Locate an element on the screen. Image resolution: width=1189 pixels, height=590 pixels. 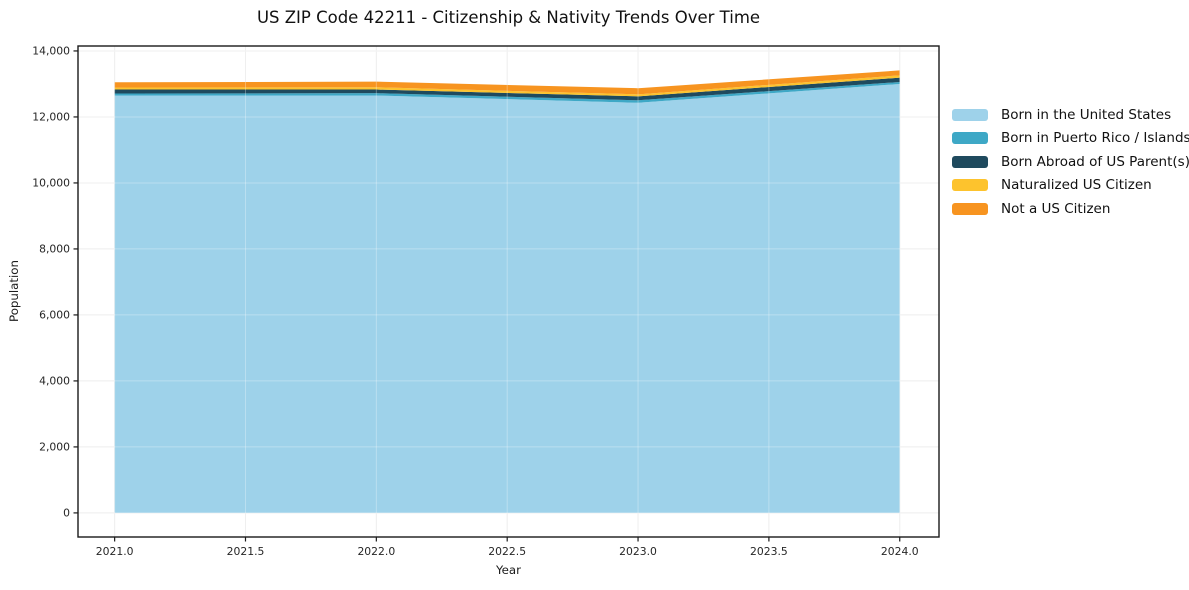
legend-item-born-abroad-of-us-parent-s: Born Abroad of US Parent(s) is located at coordinates (1070, 161).